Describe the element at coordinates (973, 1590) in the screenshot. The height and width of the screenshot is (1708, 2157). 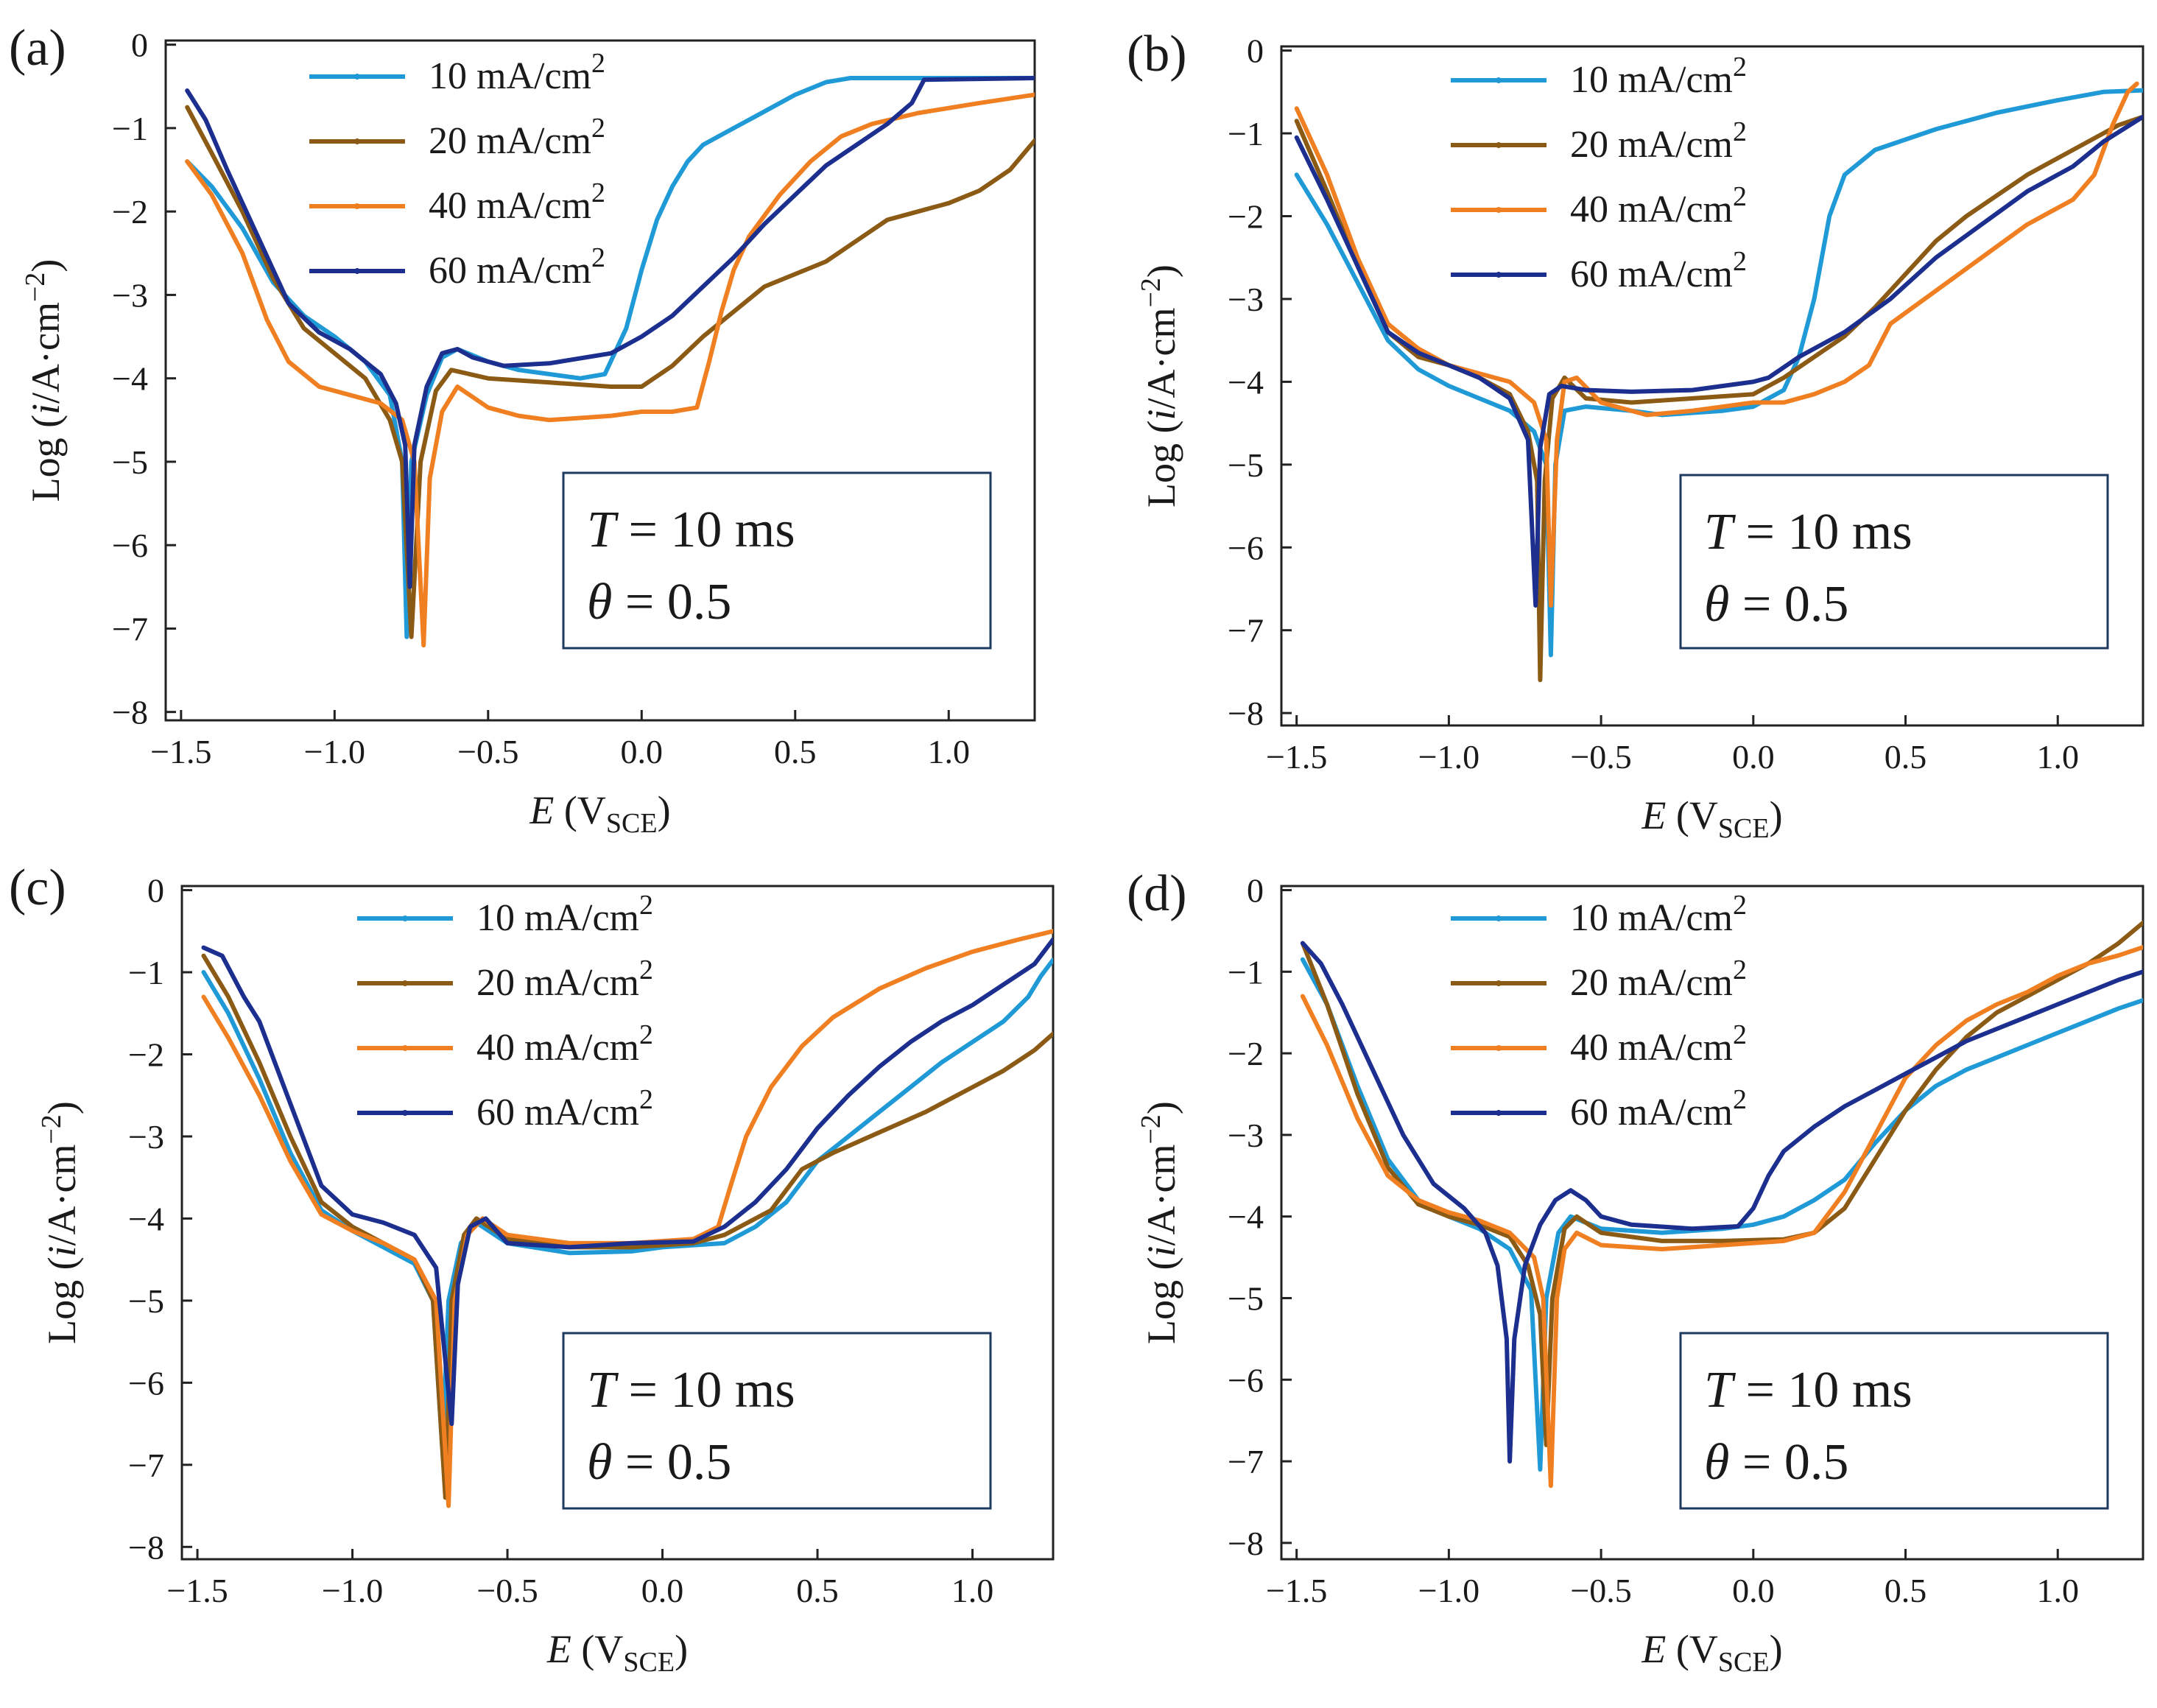
I see `x-tick-label: 1.0` at that location.